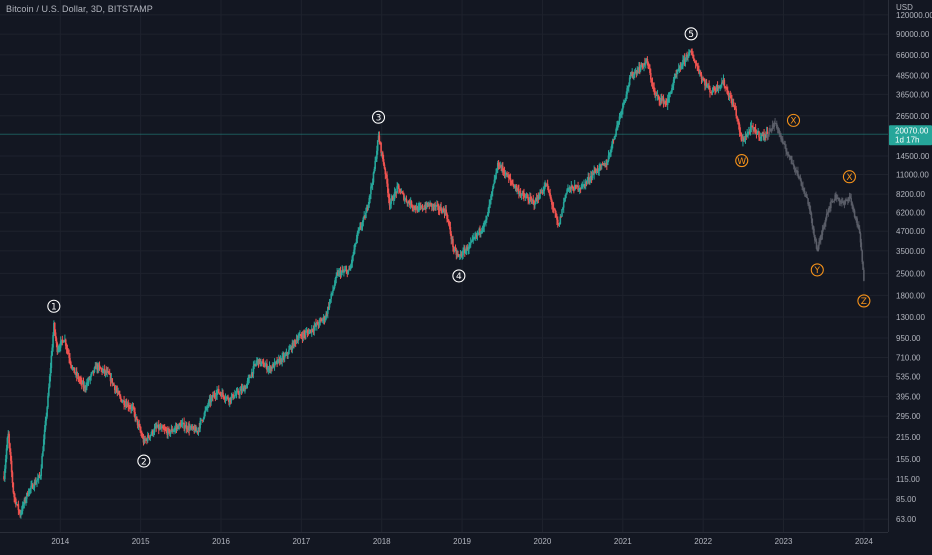 Image resolution: width=932 pixels, height=555 pixels. Describe the element at coordinates (864, 541) in the screenshot. I see `time-tick-label: 2024` at that location.